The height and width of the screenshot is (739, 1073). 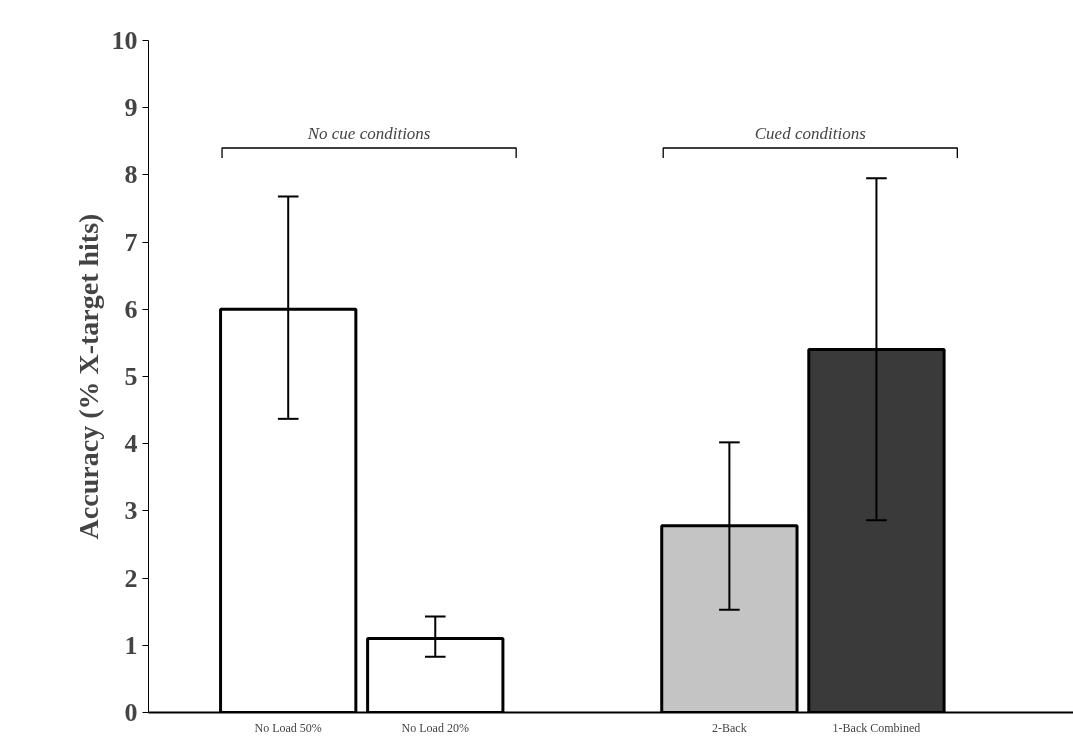 What do you see at coordinates (131, 242) in the screenshot?
I see `y-tick-label: 7` at bounding box center [131, 242].